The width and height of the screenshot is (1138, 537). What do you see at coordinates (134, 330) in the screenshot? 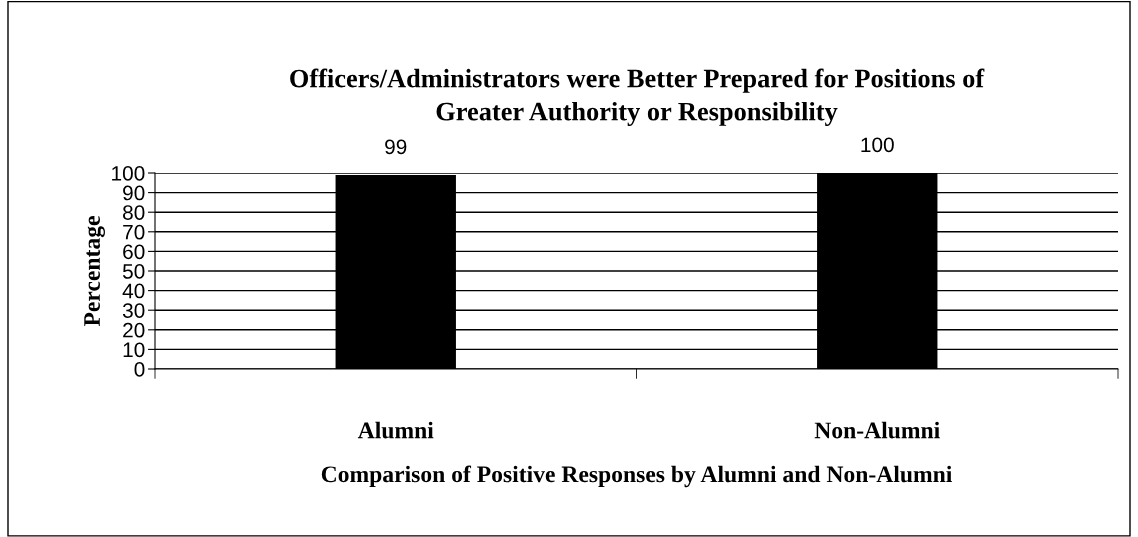
I see `y-tick-label: 20` at bounding box center [134, 330].